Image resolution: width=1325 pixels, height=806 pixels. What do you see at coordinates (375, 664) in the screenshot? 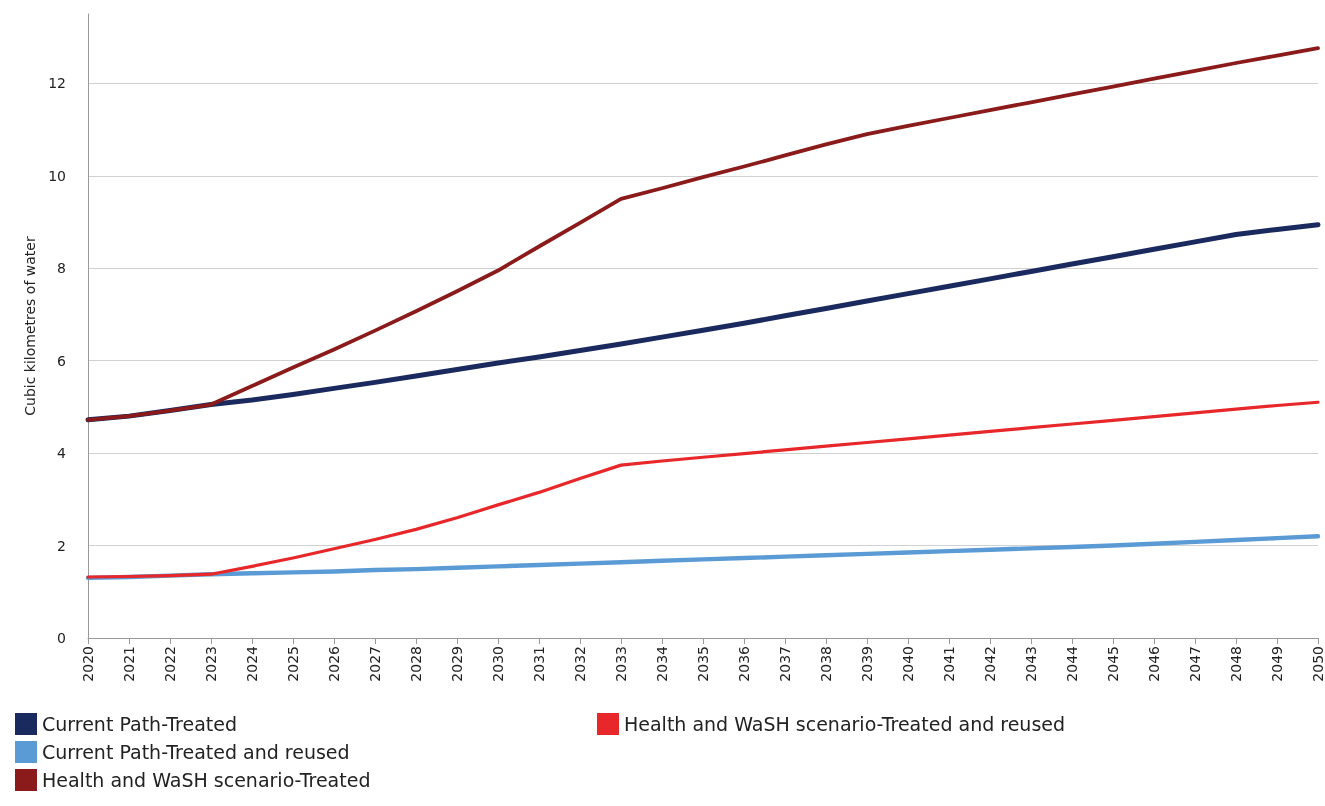
I see `x-tick-label: 2027` at bounding box center [375, 664].